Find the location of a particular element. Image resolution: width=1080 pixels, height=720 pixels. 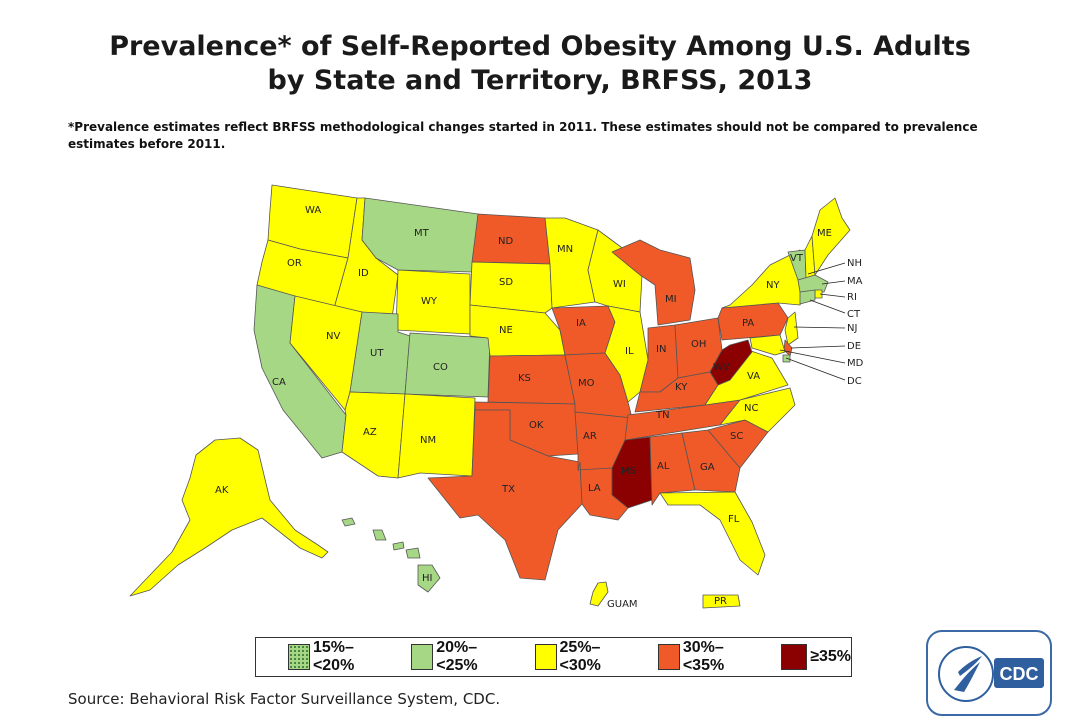

label-OH: OH is located at coordinates (698, 344).